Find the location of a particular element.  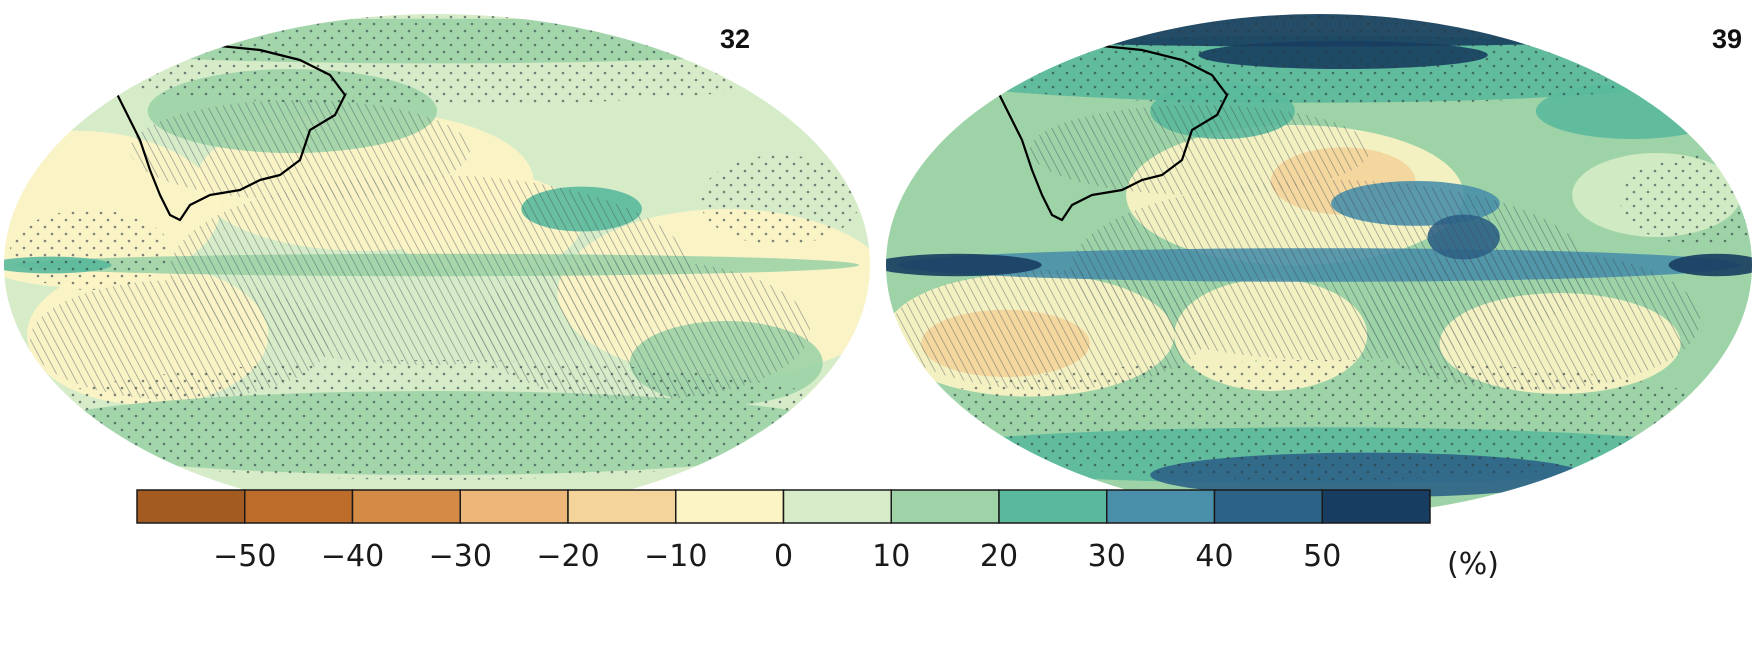

colorbar-tick-label: −10 is located at coordinates (675, 556).